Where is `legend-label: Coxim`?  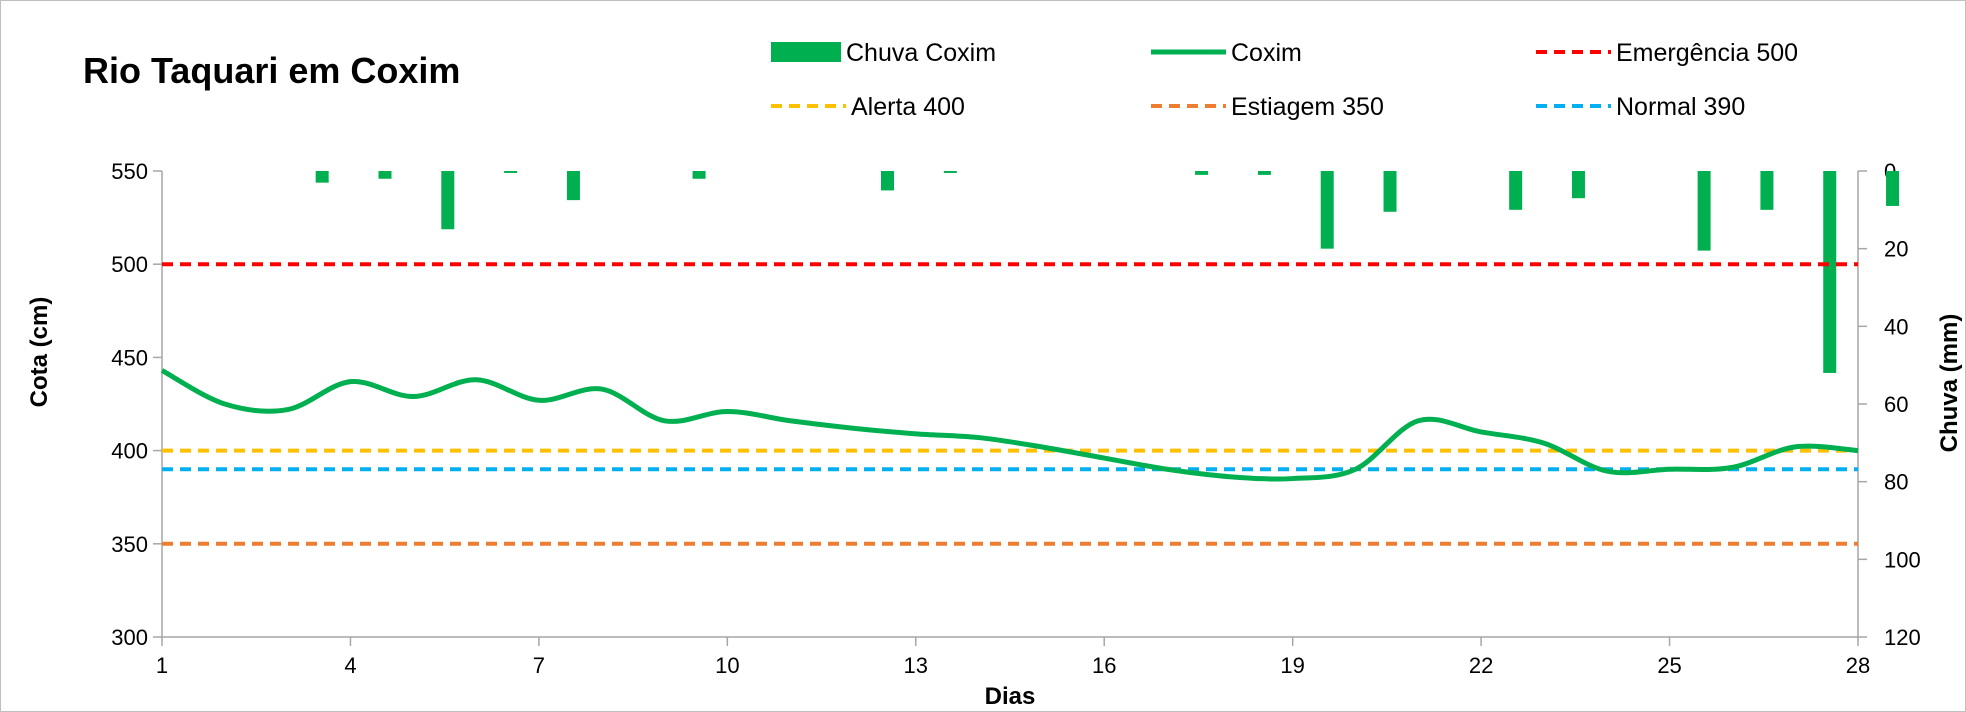
legend-label: Coxim is located at coordinates (1266, 53).